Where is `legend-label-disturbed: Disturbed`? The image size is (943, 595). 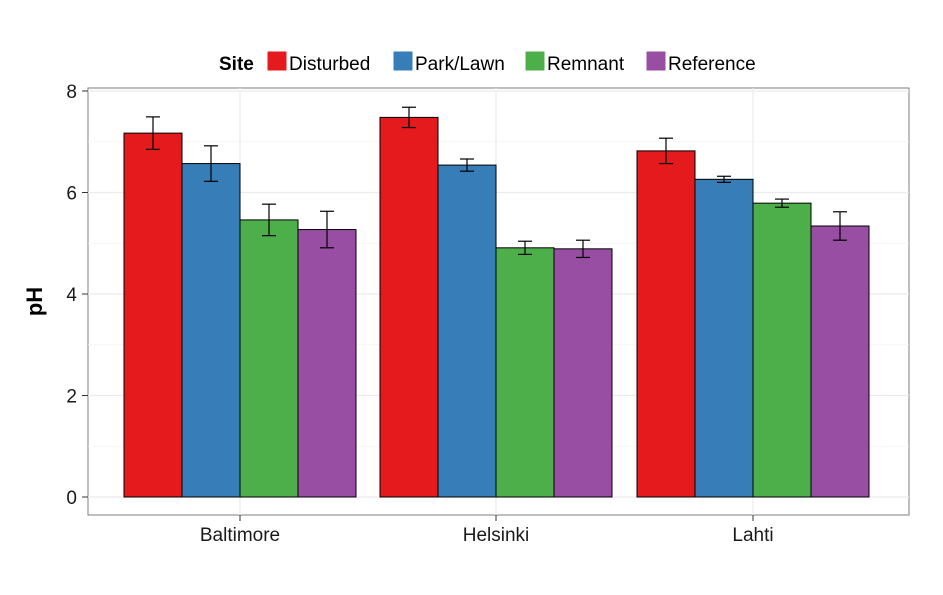
legend-label-disturbed: Disturbed is located at coordinates (329, 64).